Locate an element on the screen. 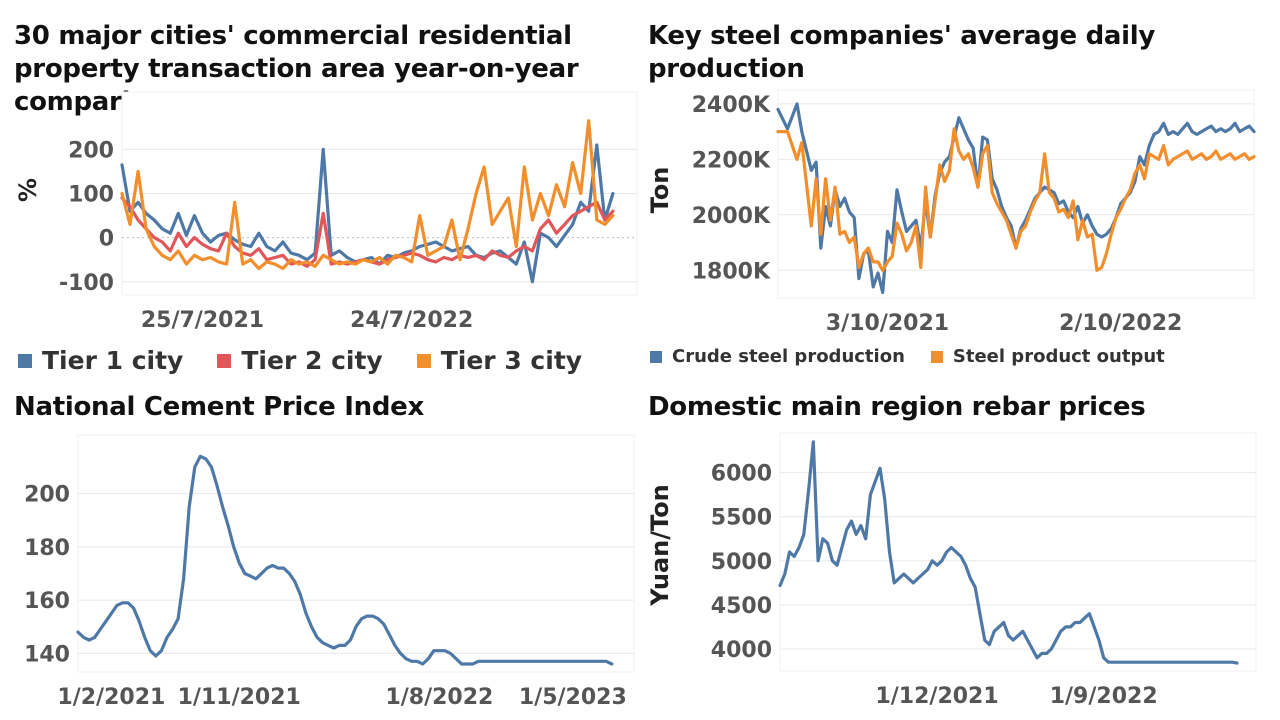 This screenshot has width=1280, height=720. y-axis-label: Yuan/Ton is located at coordinates (660, 545).